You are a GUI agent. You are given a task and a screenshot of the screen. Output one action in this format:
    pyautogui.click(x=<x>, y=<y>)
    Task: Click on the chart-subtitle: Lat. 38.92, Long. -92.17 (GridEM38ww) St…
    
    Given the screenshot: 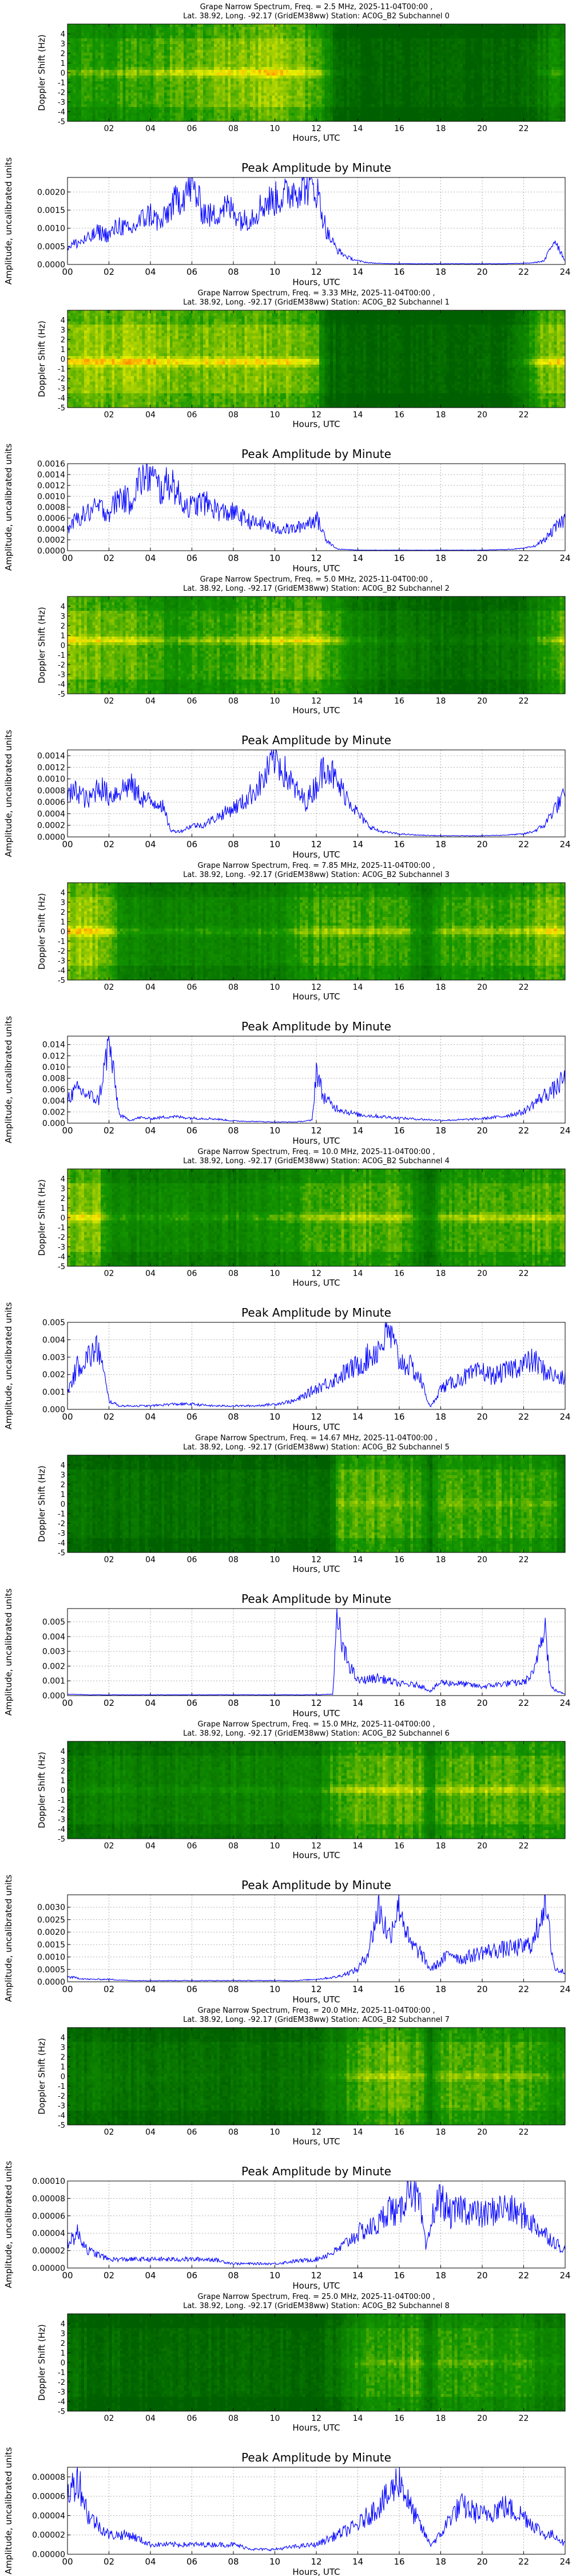 What is the action you would take?
    pyautogui.click(x=316, y=16)
    